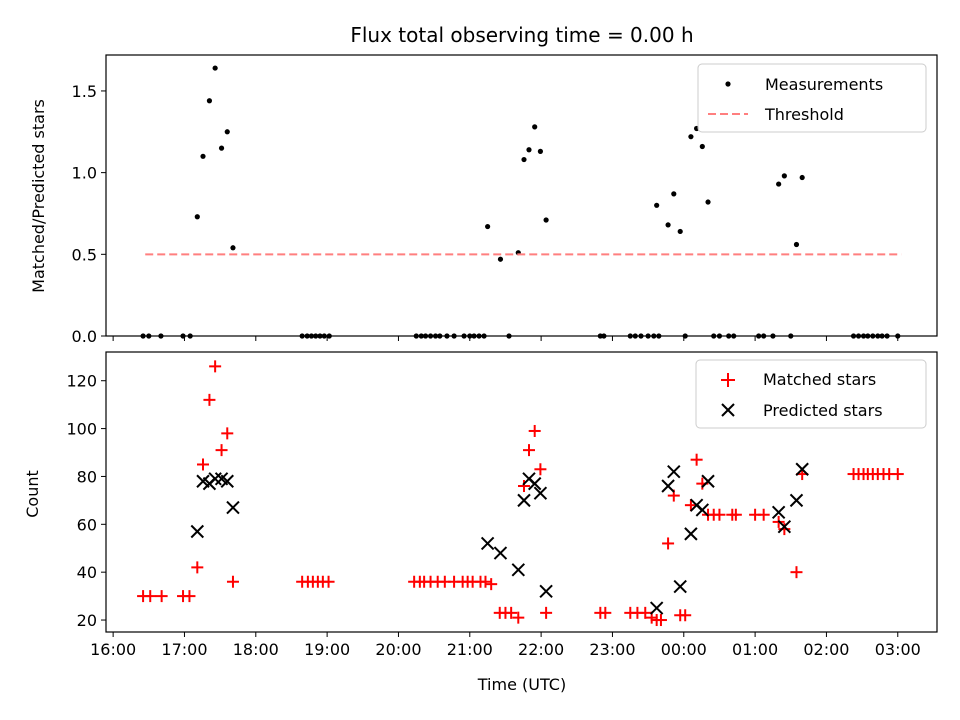 The image size is (960, 720). Describe the element at coordinates (728, 410) in the screenshot. I see `legend-marker-predicted` at that location.